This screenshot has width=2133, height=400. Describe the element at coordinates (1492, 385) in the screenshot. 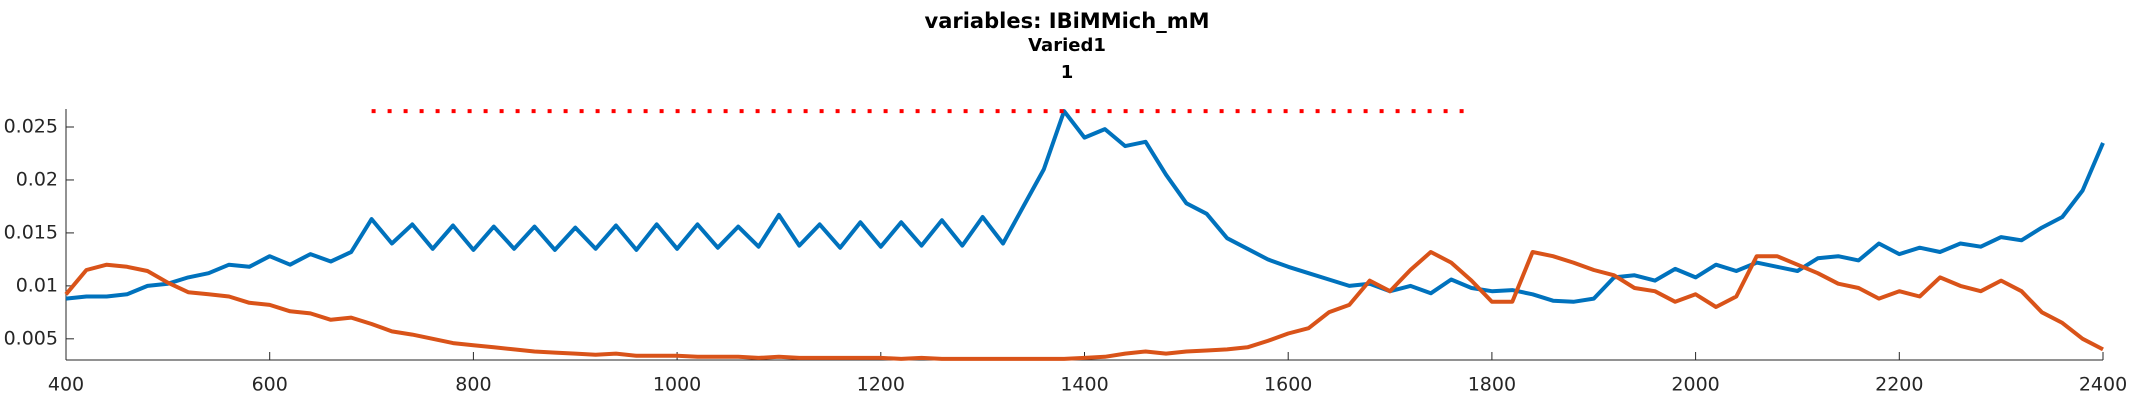

I see `x-tick-label: 1800` at that location.